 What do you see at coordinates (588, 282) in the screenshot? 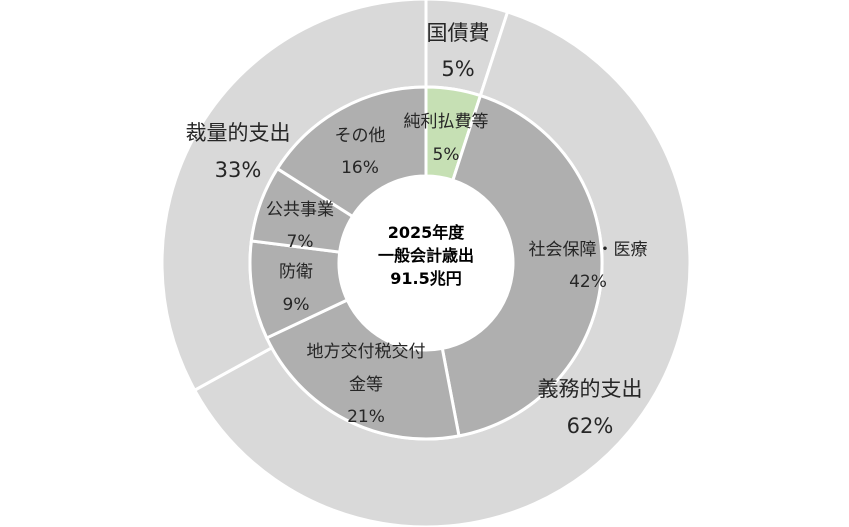
I see `inner-label: 42%` at bounding box center [588, 282].